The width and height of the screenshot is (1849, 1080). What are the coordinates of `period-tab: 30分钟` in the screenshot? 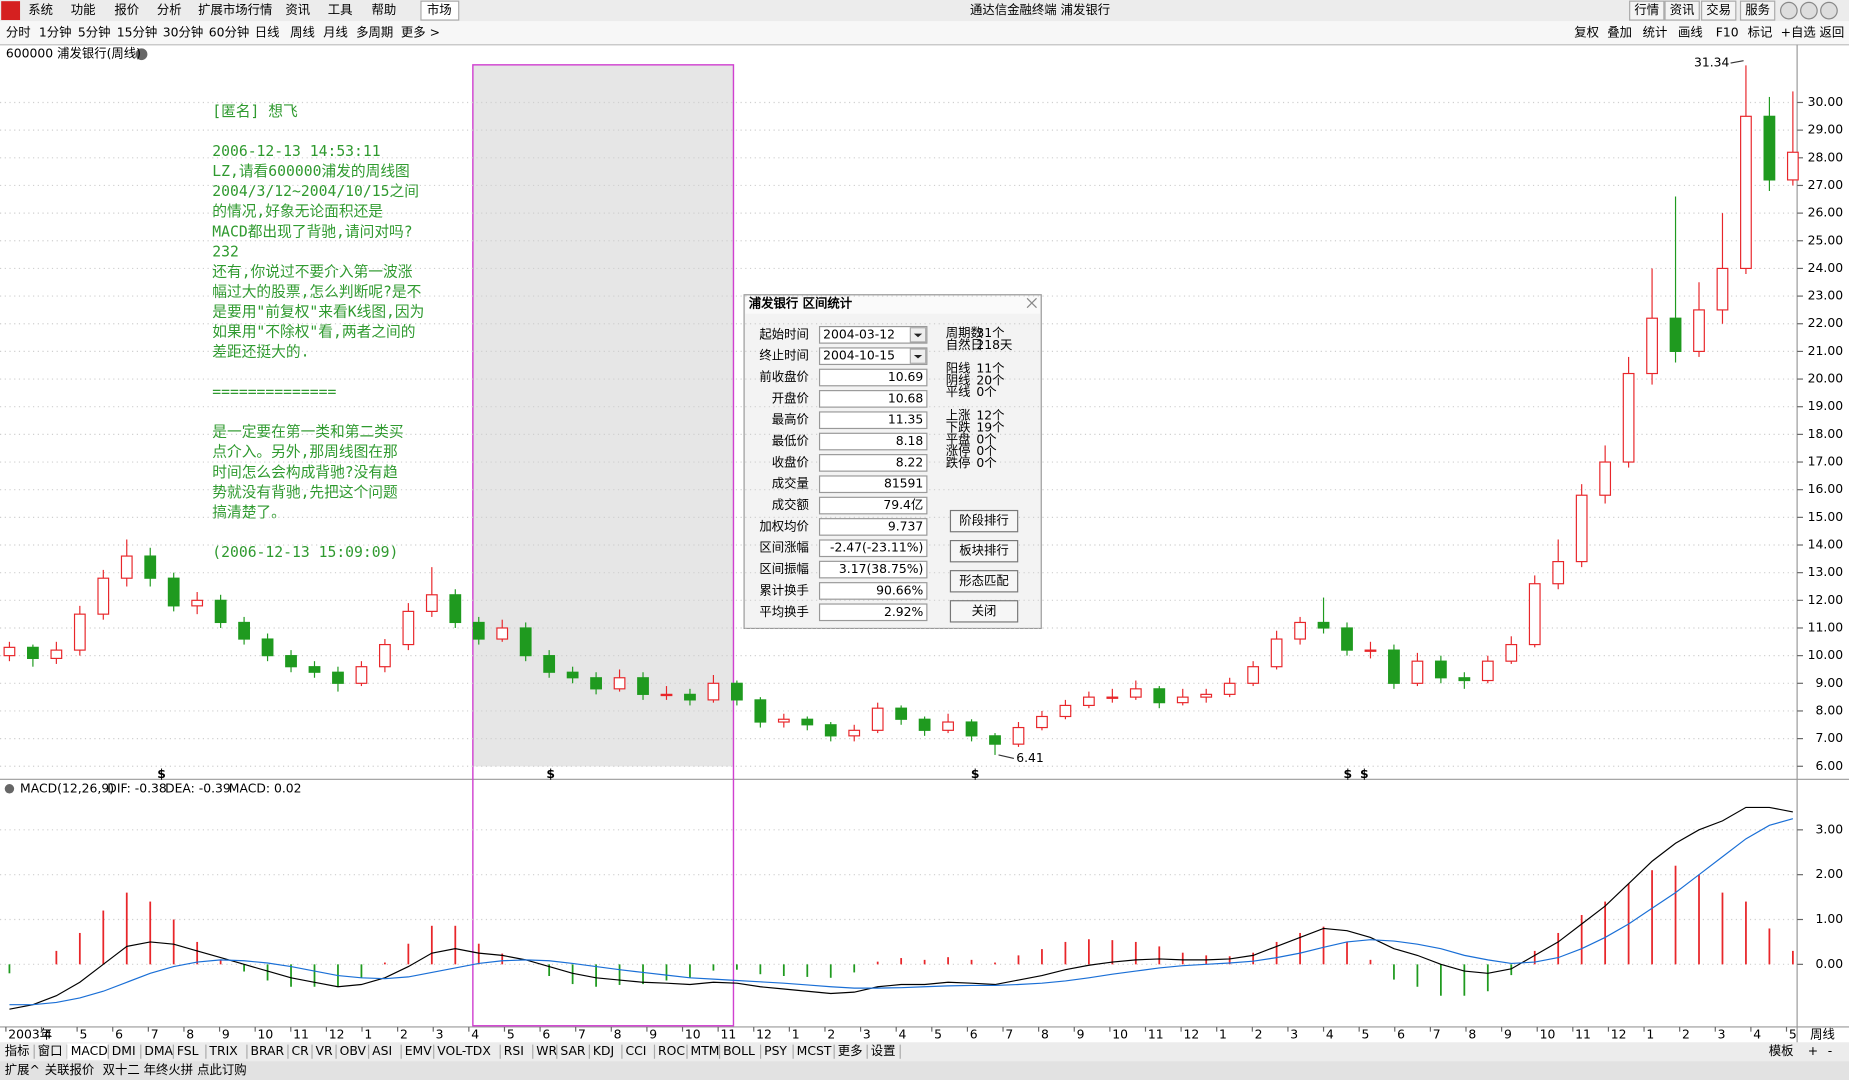 It's located at (183, 32).